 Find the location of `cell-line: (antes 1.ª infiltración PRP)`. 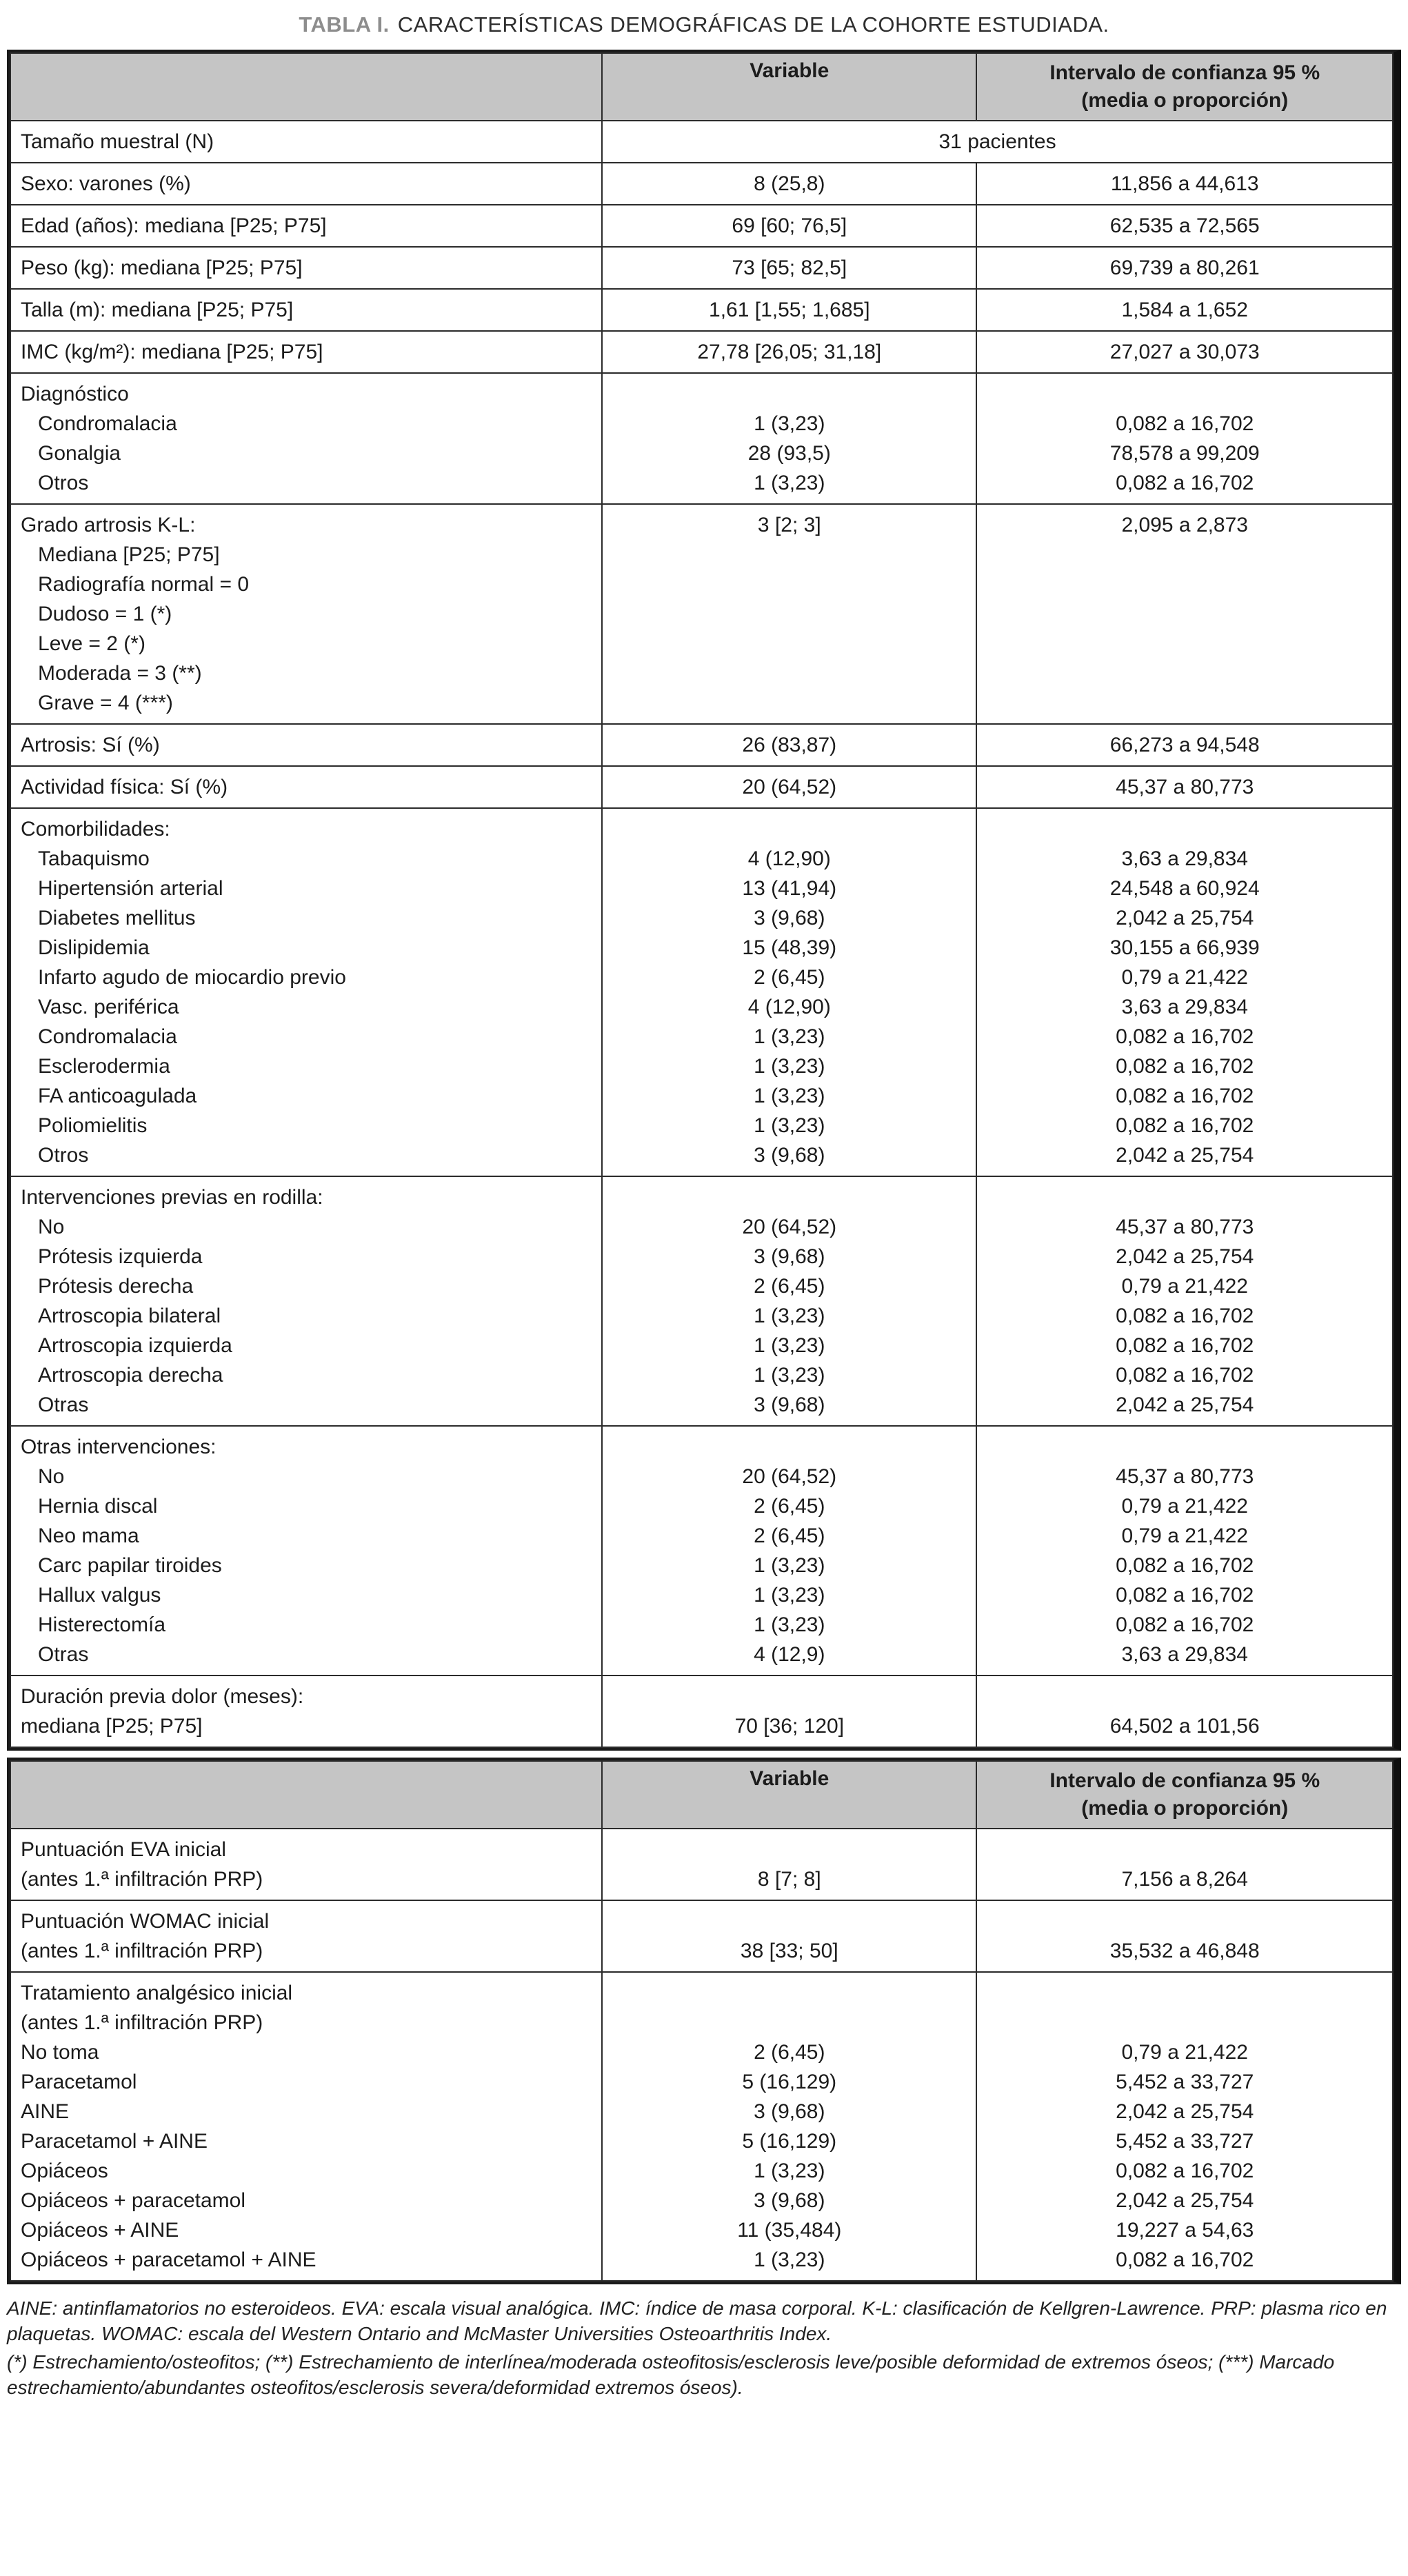

cell-line: (antes 1.ª infiltración PRP) is located at coordinates (142, 2022).